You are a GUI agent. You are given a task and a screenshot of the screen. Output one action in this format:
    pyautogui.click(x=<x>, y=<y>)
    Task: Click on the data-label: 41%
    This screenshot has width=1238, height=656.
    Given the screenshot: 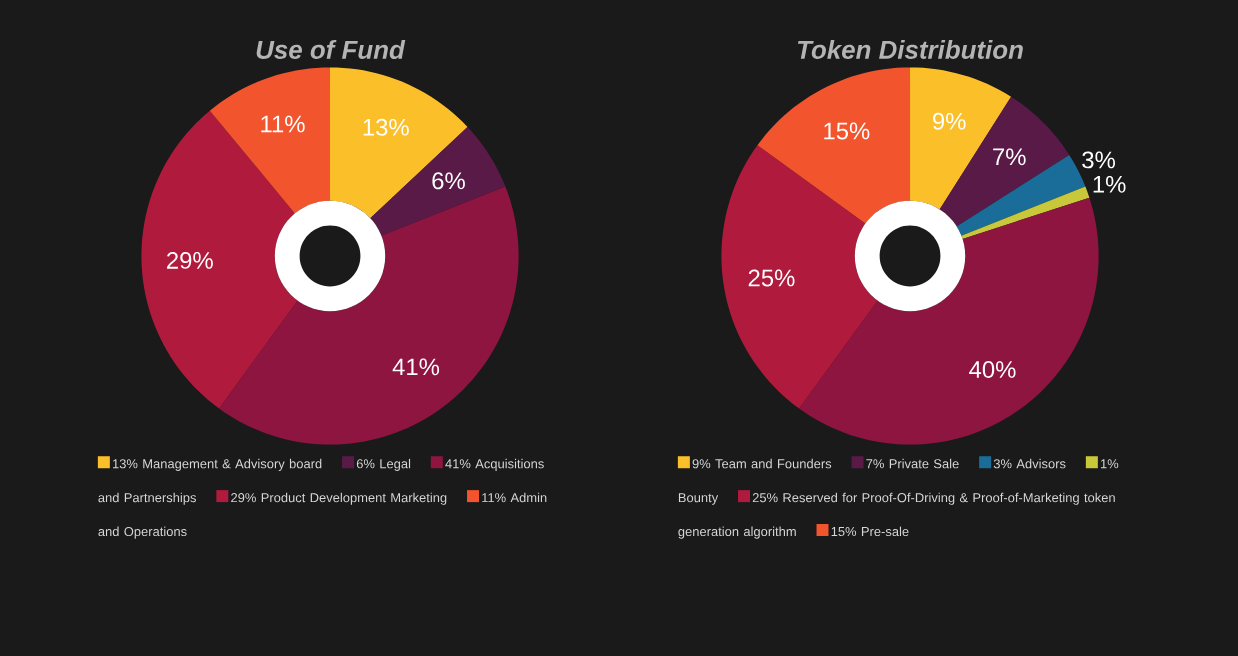 What is the action you would take?
    pyautogui.click(x=416, y=367)
    